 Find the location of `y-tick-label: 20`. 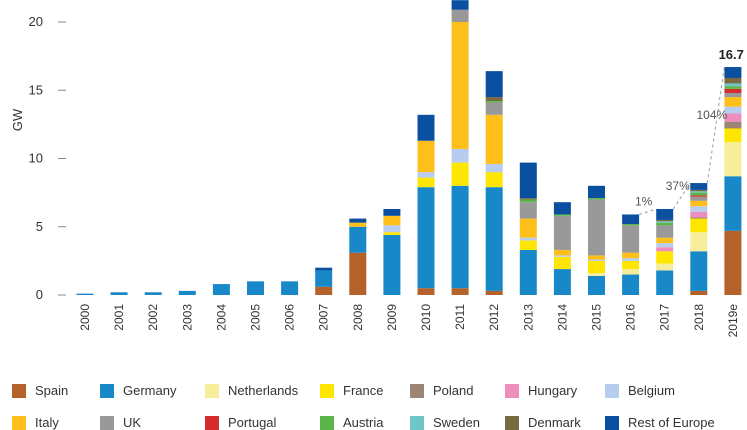

y-tick-label: 20 is located at coordinates (36, 21).